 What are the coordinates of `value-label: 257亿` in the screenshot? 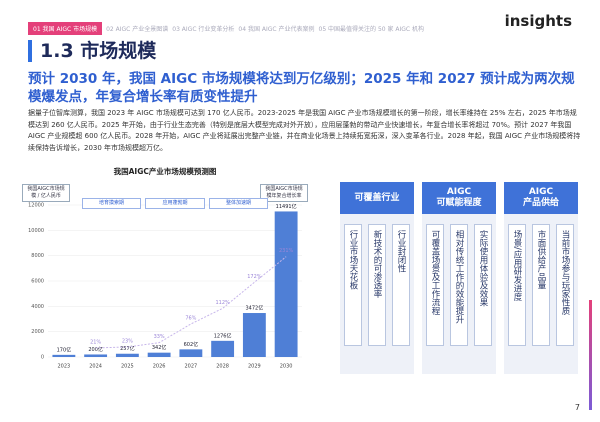 It's located at (127, 348).